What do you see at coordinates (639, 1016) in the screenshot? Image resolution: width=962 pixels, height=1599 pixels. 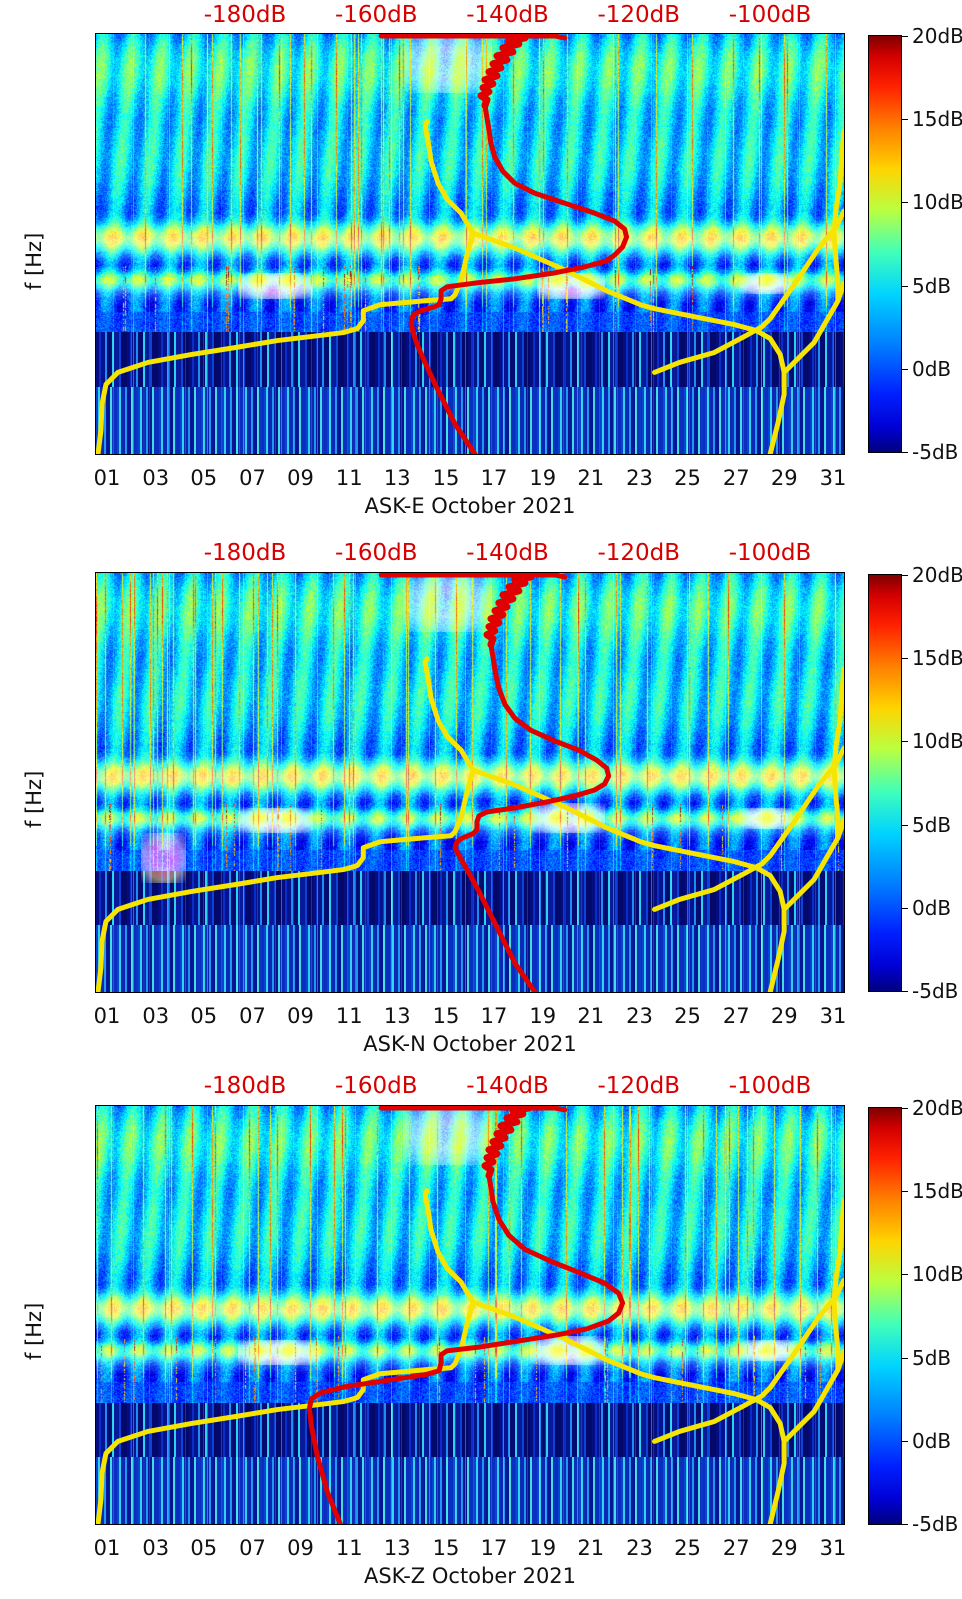 I see `x-tick-label: 23` at bounding box center [639, 1016].